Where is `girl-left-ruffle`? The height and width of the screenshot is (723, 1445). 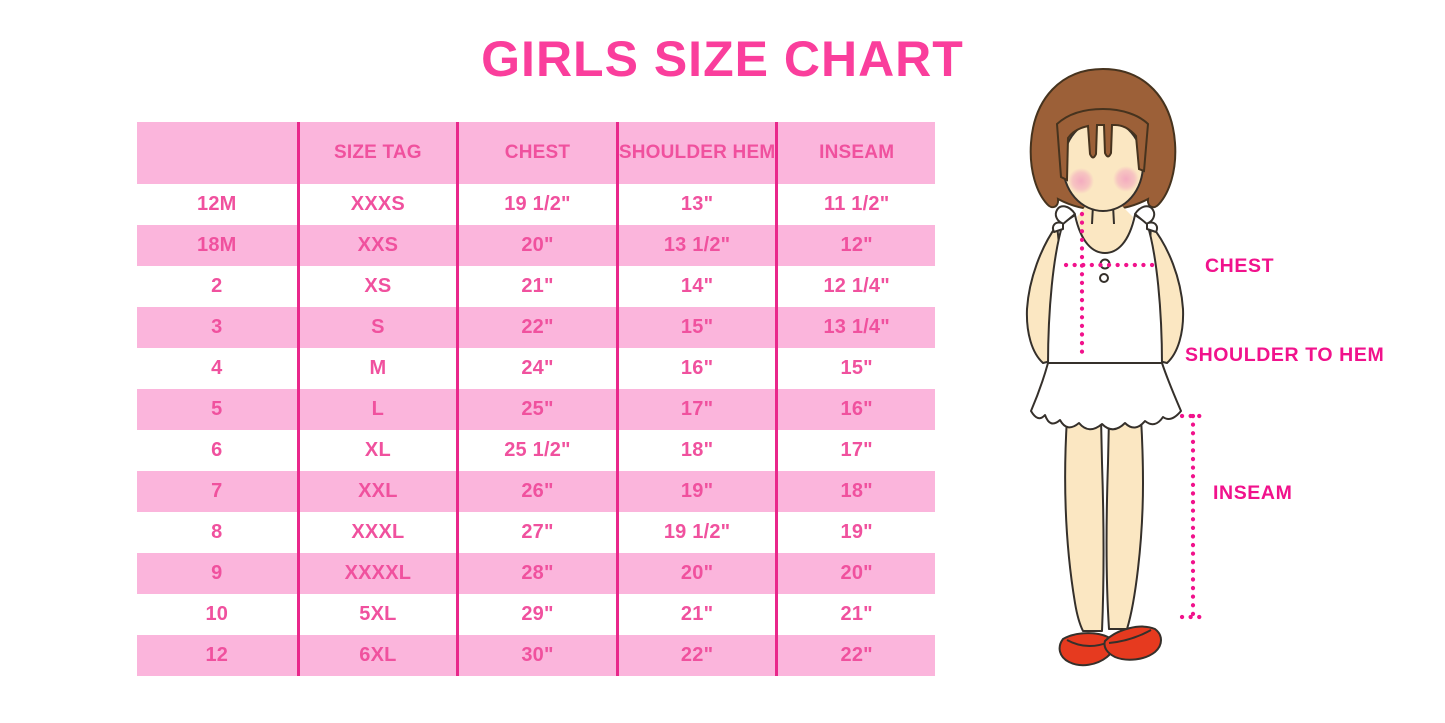
girl-left-ruffle is located at coordinates (1064, 219).